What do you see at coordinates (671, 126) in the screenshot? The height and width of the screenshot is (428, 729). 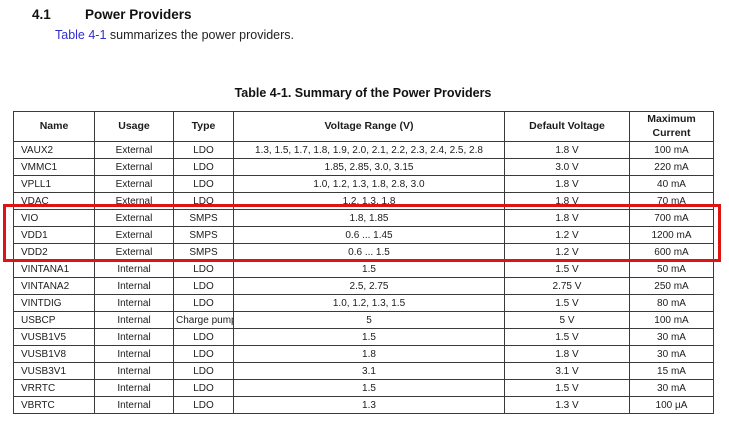 I see `column-header-5: Maximum Current` at bounding box center [671, 126].